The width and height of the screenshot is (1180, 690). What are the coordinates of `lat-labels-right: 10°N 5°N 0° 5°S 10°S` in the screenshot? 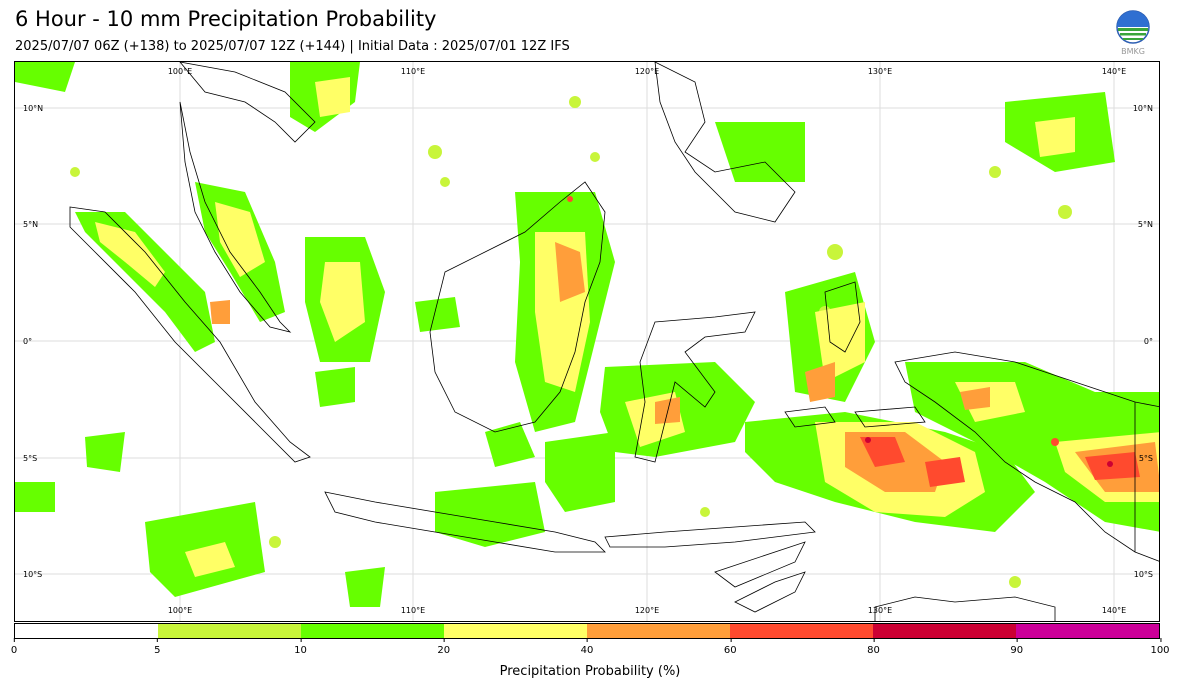 It's located at (1143, 341).